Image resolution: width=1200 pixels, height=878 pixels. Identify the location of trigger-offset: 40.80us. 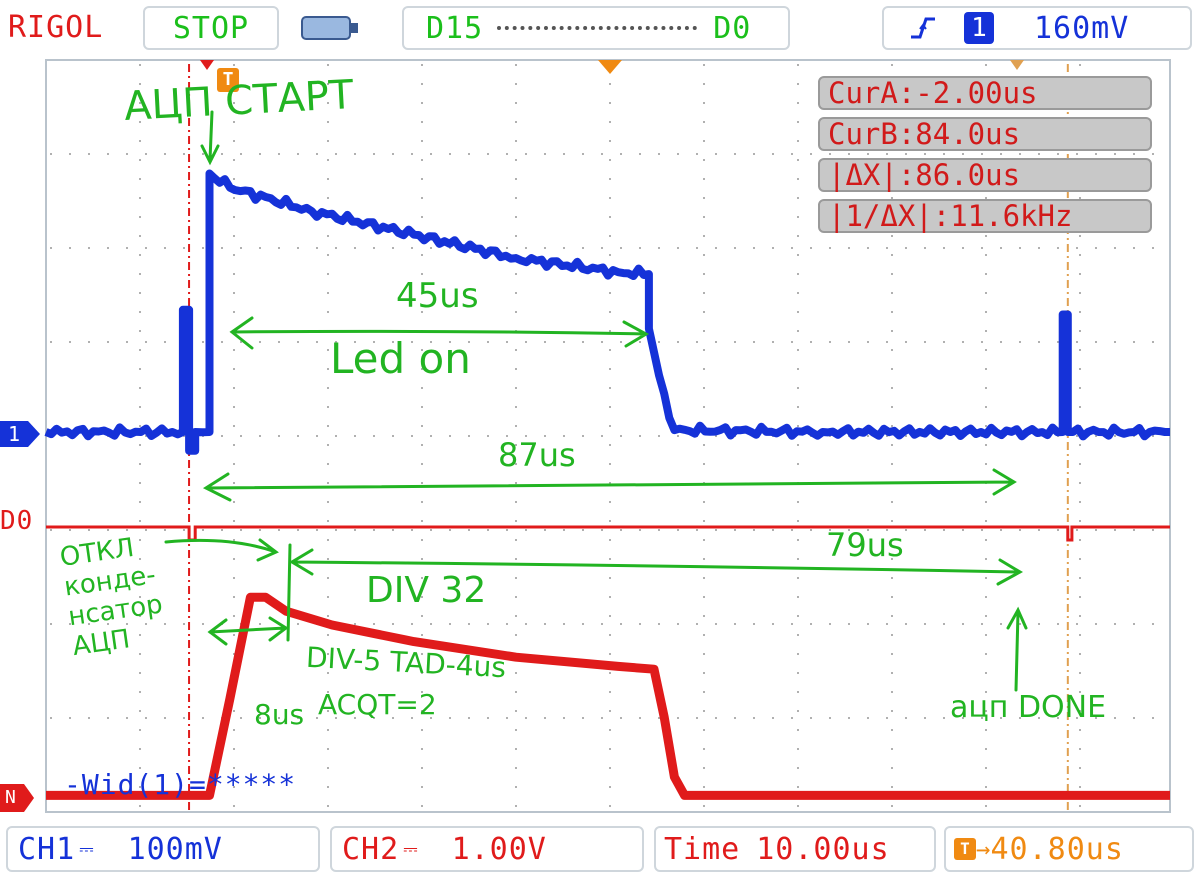
(1057, 849).